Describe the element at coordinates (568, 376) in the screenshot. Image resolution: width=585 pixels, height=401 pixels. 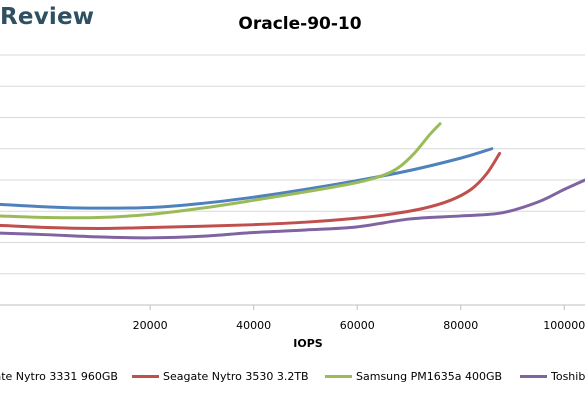
I see `legend-label: Toshiba` at that location.